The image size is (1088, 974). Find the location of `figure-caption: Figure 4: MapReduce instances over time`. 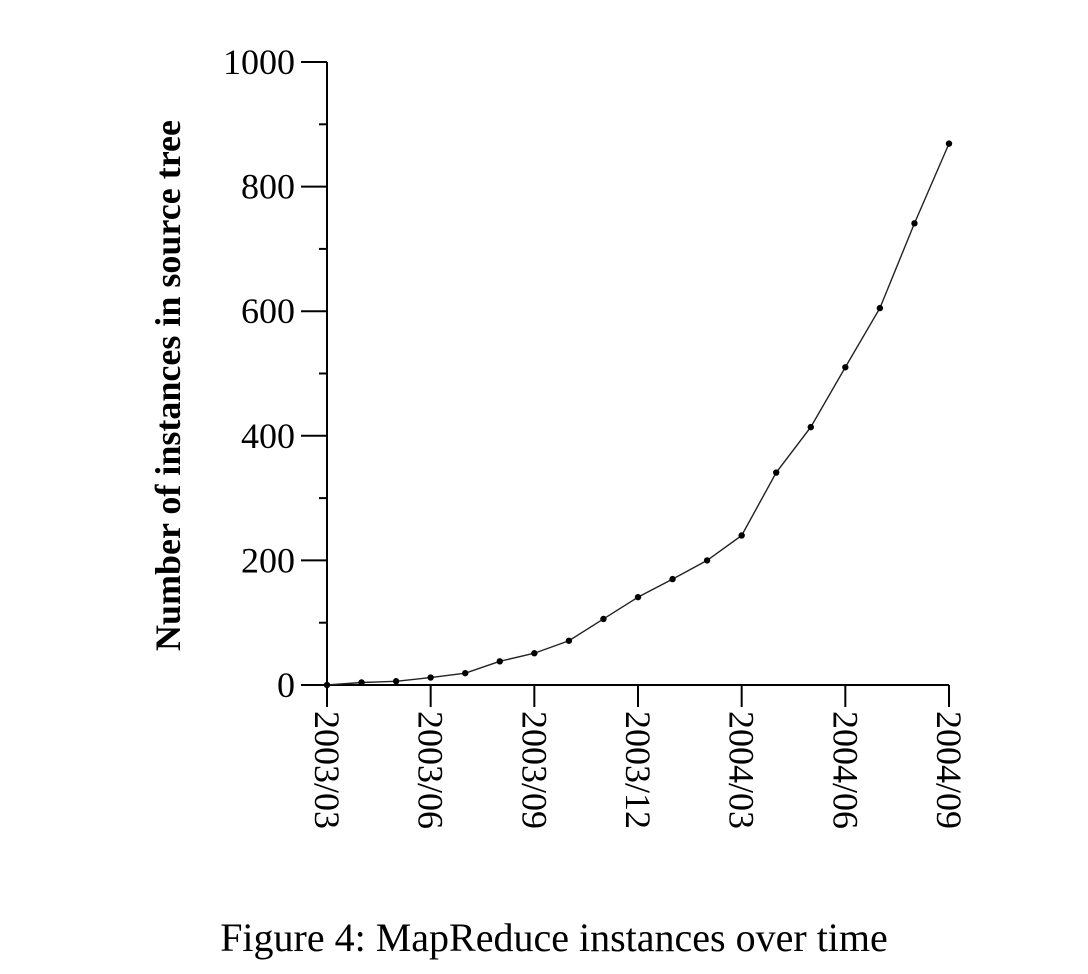

figure-caption: Figure 4: MapReduce instances over time is located at coordinates (554, 937).